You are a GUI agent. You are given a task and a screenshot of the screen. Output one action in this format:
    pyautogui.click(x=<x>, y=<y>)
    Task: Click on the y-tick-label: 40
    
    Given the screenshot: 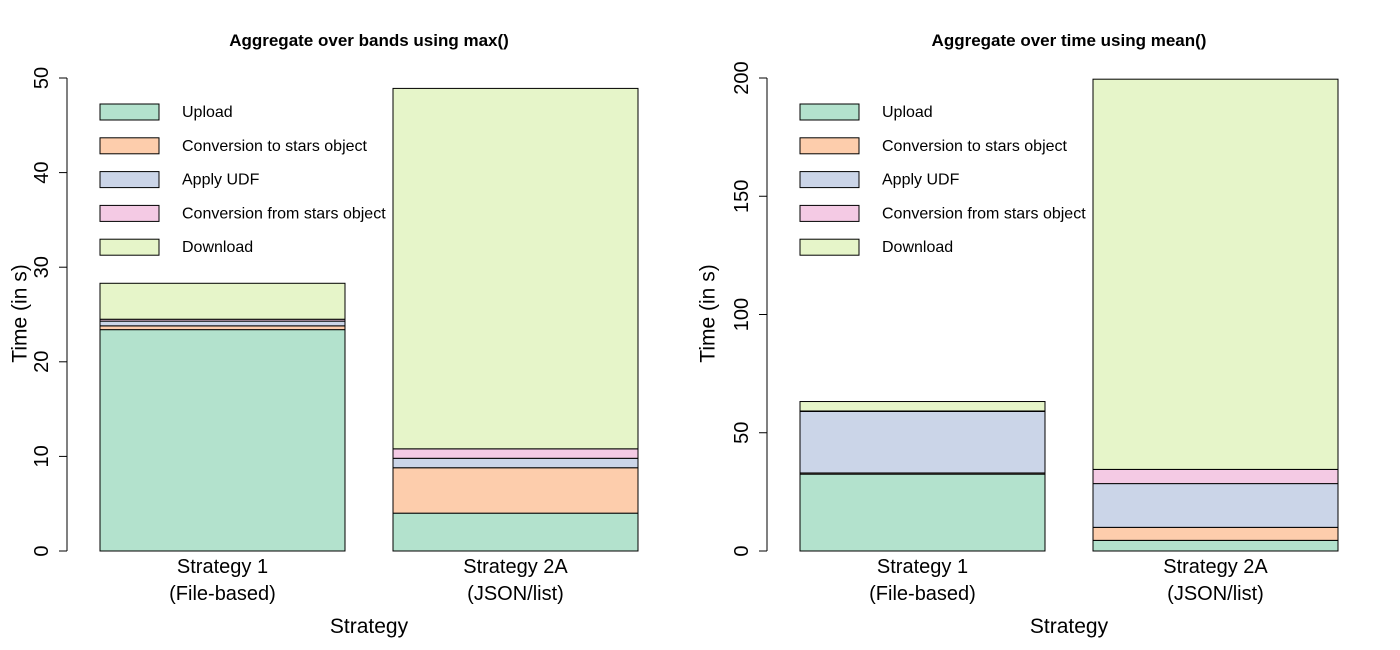 What is the action you would take?
    pyautogui.click(x=42, y=172)
    